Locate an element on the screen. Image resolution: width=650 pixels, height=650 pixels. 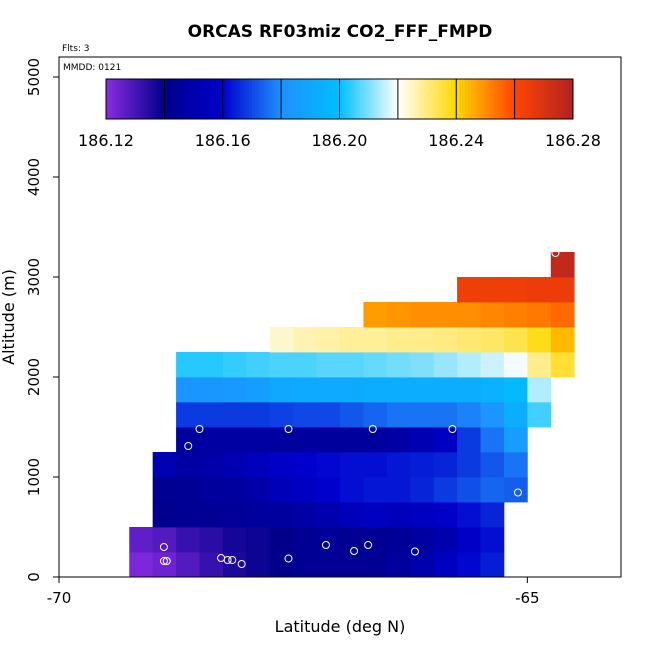
colorbar-tick-label: 186.28 is located at coordinates (573, 140).